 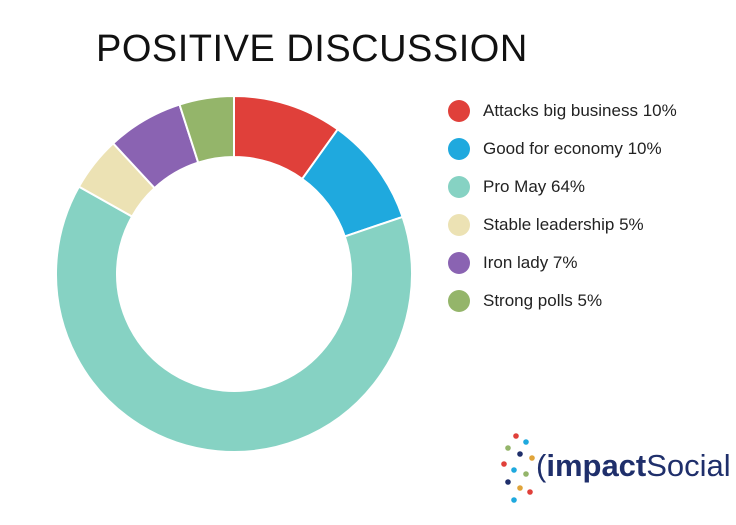 I want to click on impact-social-logo: (impactSocial, so click(x=613, y=468).